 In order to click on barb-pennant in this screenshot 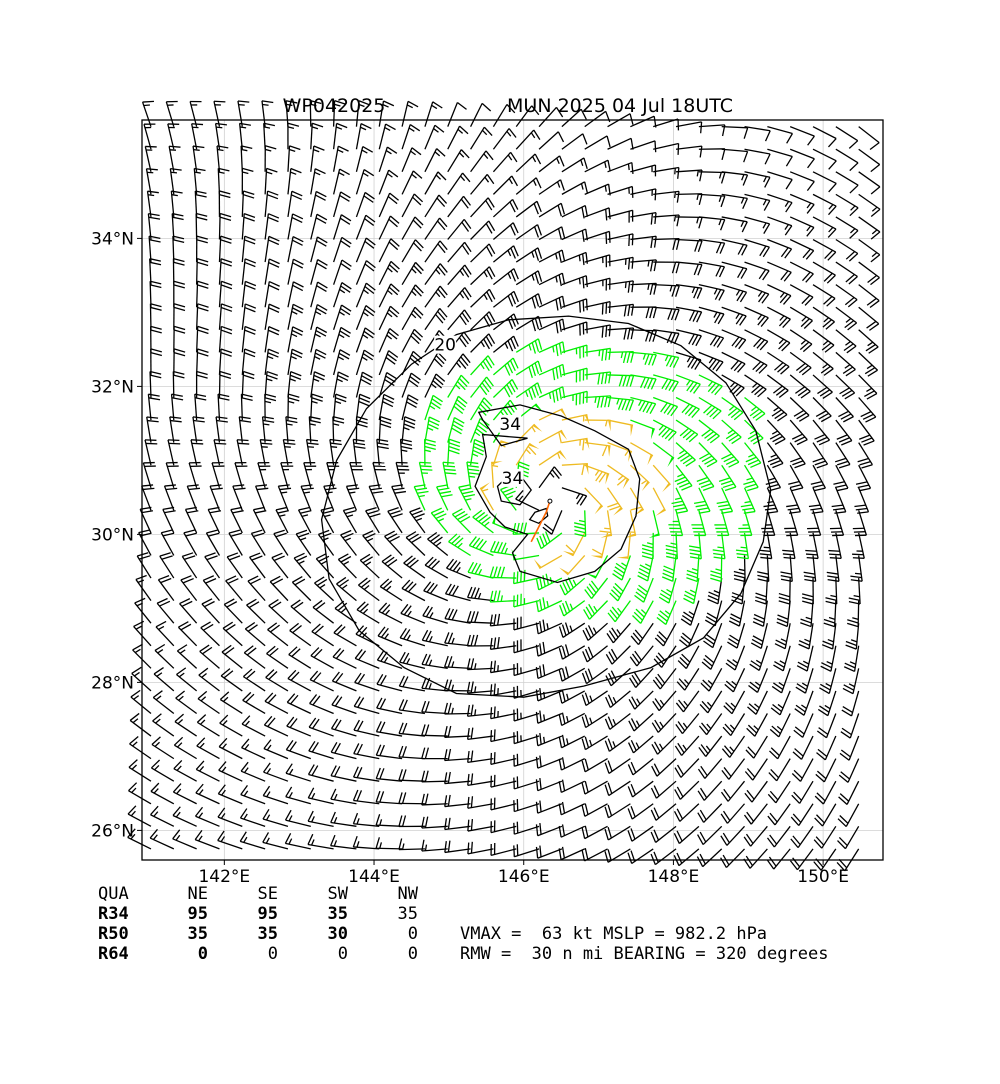, I will do `click(607, 478)`.